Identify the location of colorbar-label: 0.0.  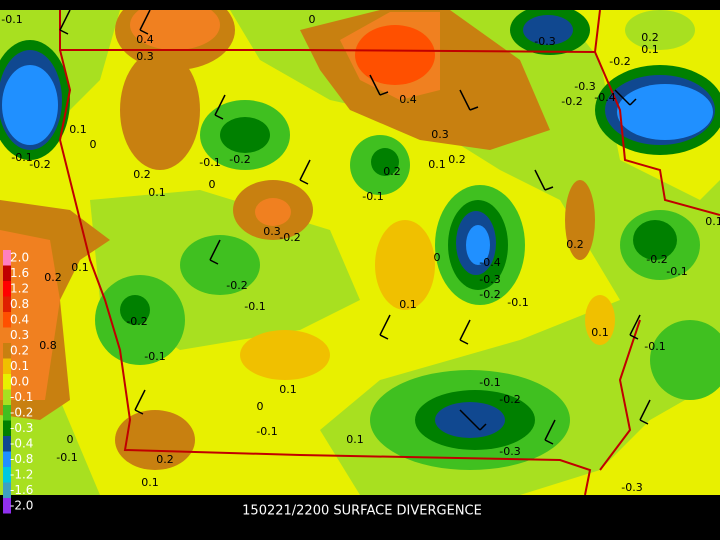
(19, 381).